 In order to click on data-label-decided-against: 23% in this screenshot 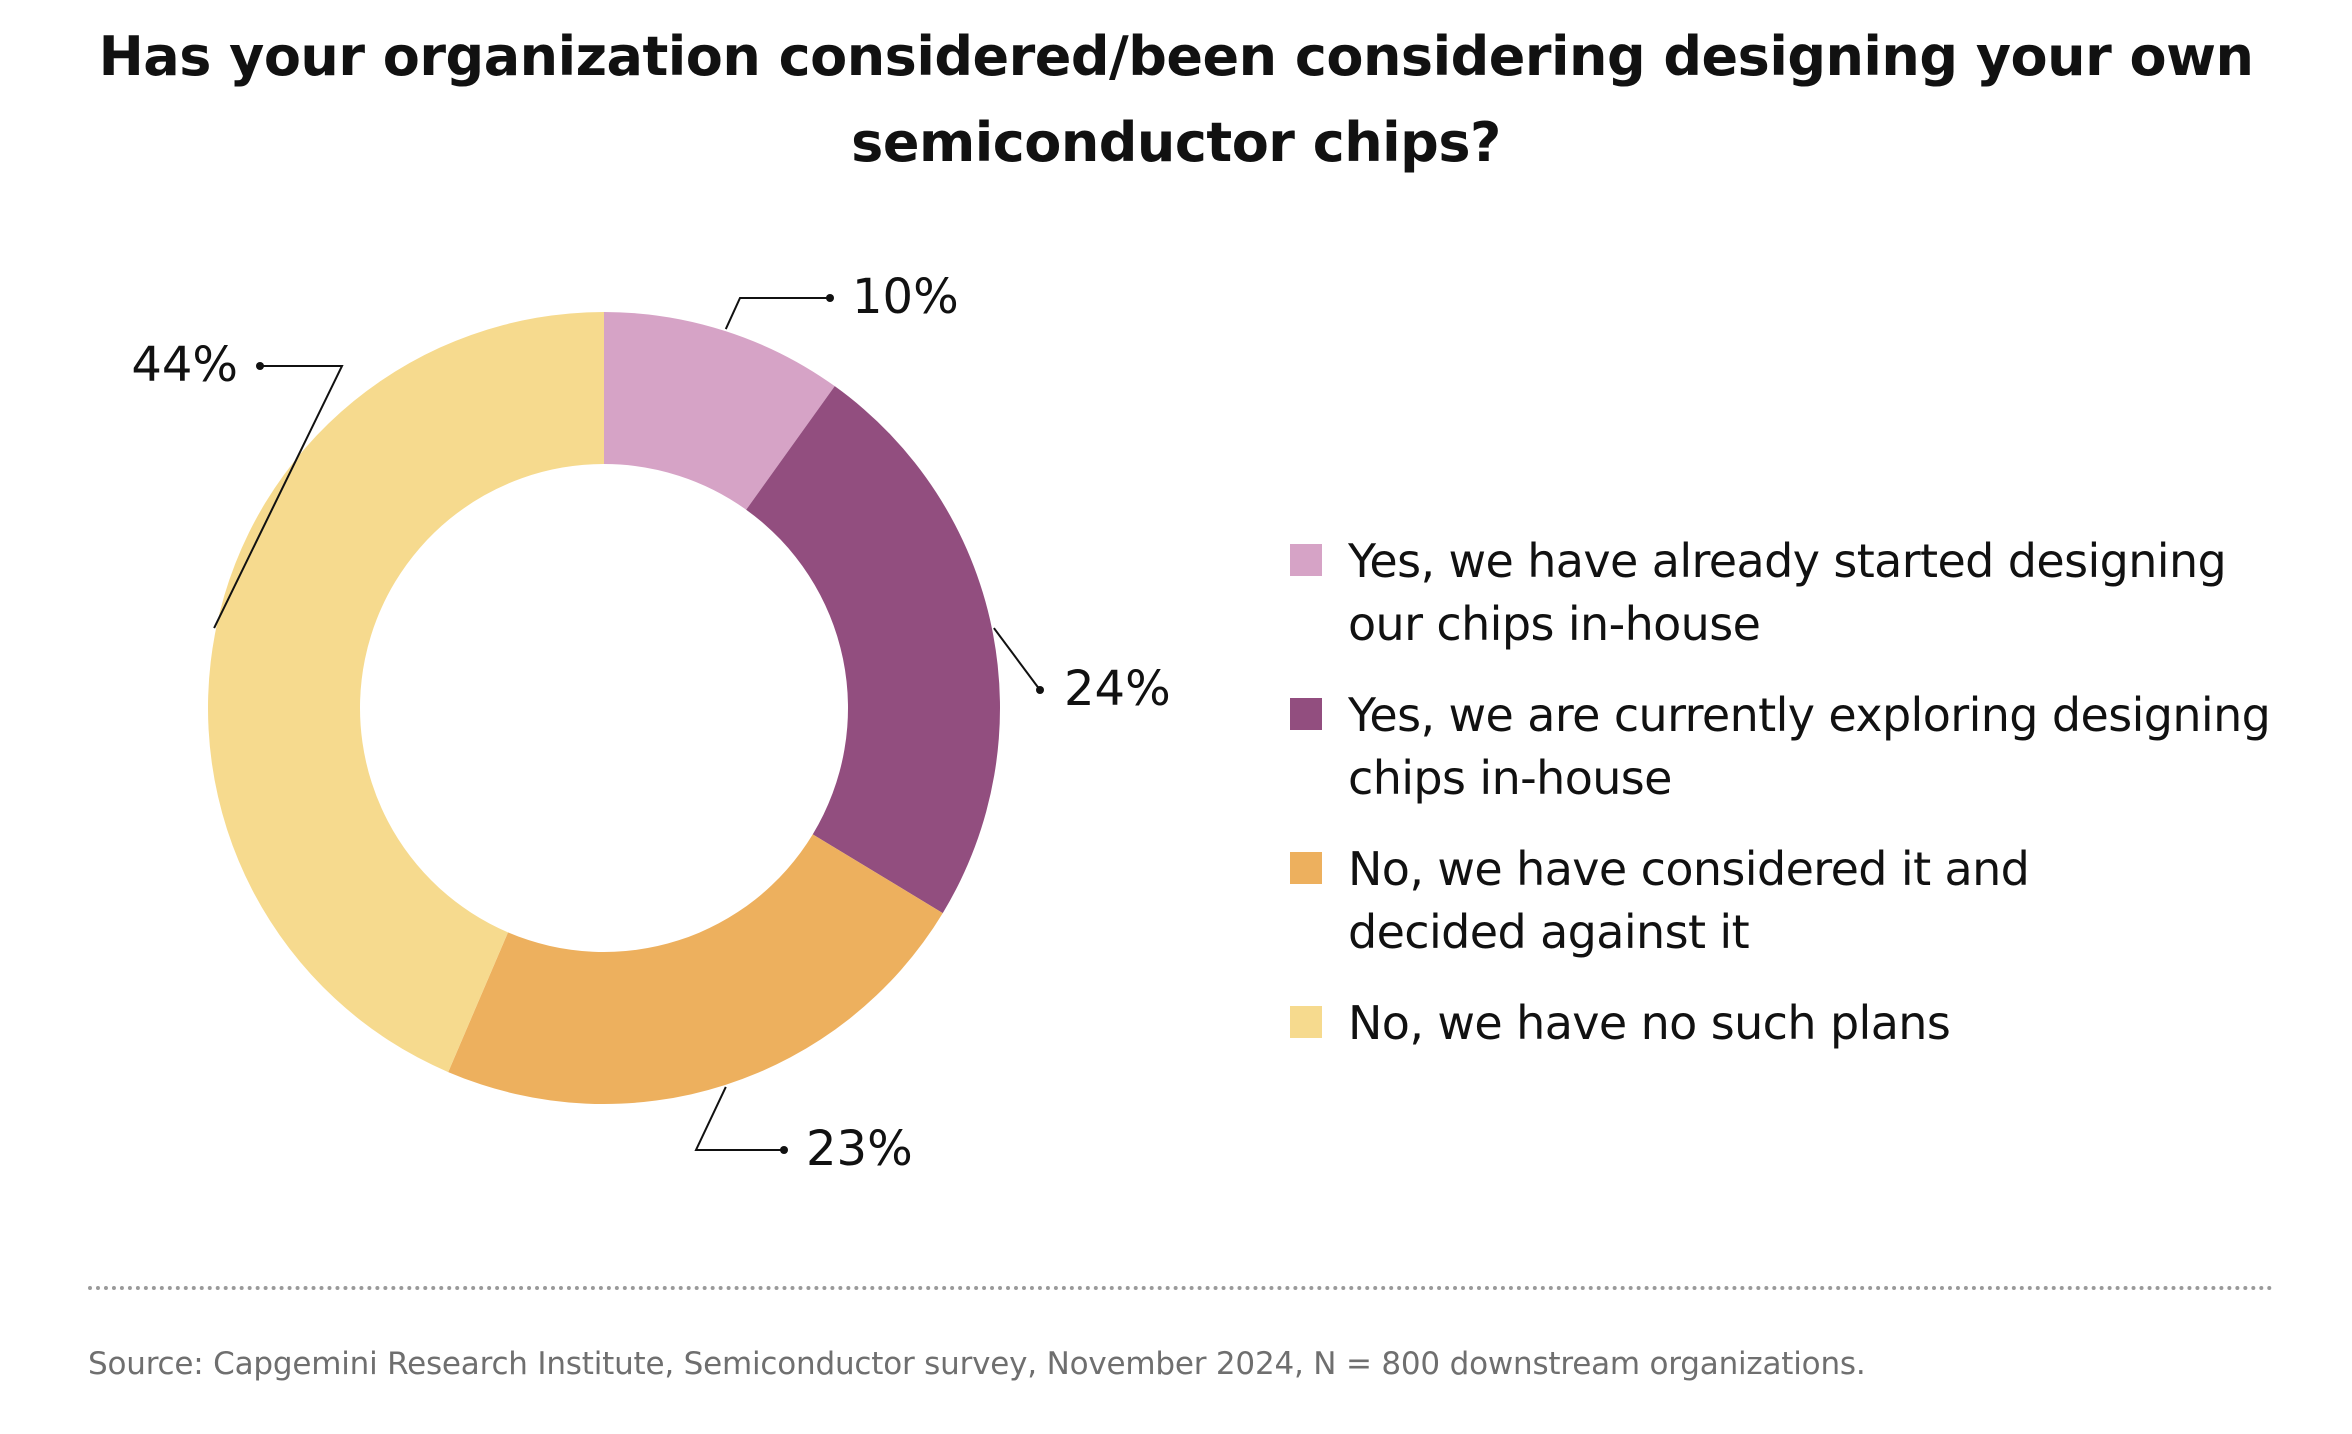, I will do `click(859, 1149)`.